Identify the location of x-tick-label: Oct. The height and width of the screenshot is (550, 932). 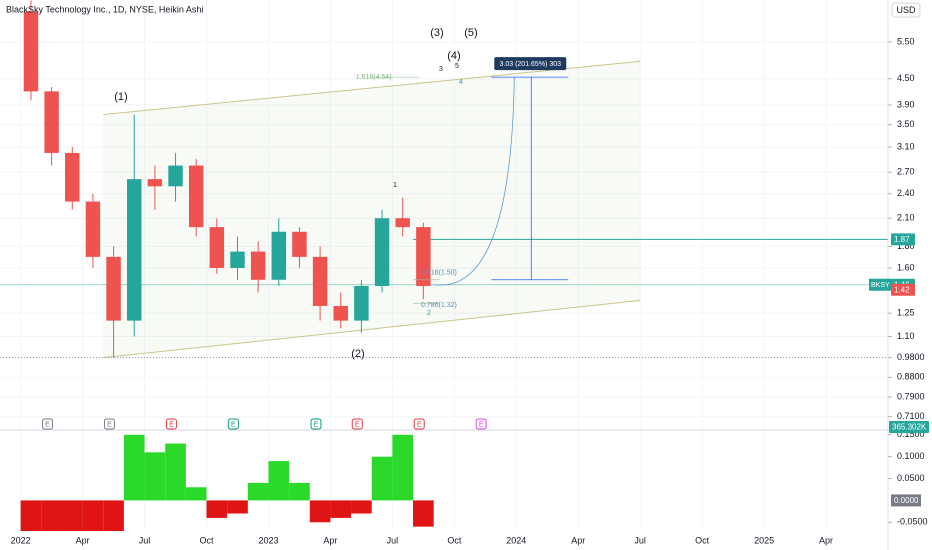
(207, 540).